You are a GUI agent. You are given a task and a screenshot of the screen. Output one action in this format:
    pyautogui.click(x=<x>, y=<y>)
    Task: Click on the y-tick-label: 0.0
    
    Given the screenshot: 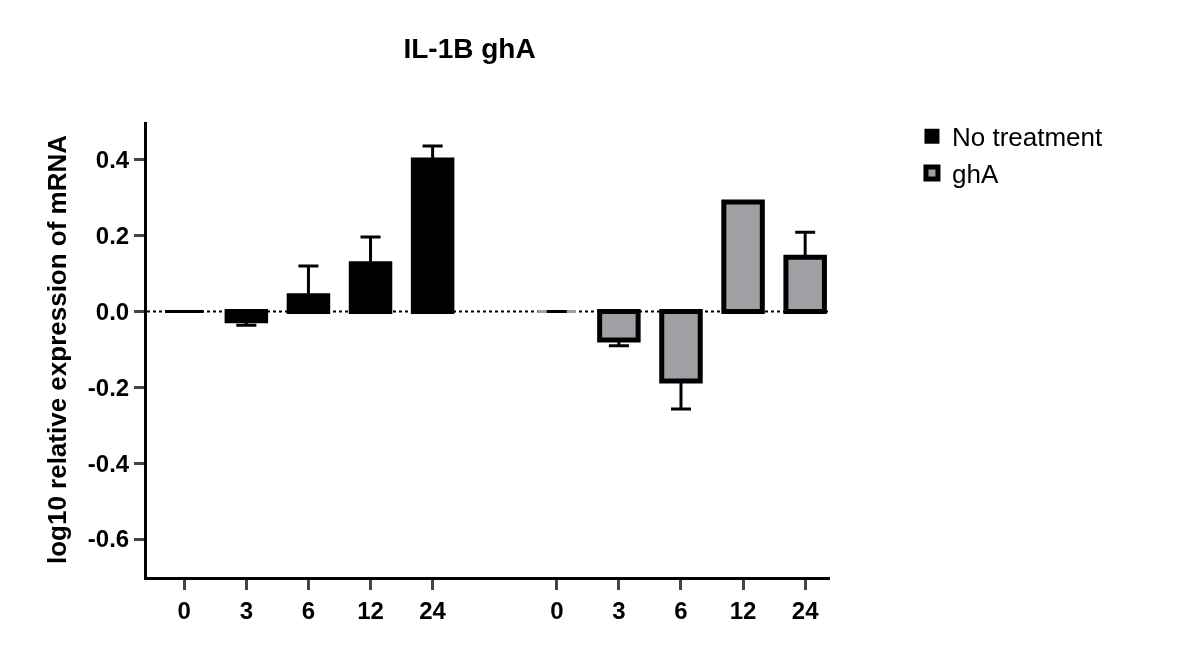 What is the action you would take?
    pyautogui.click(x=112, y=311)
    